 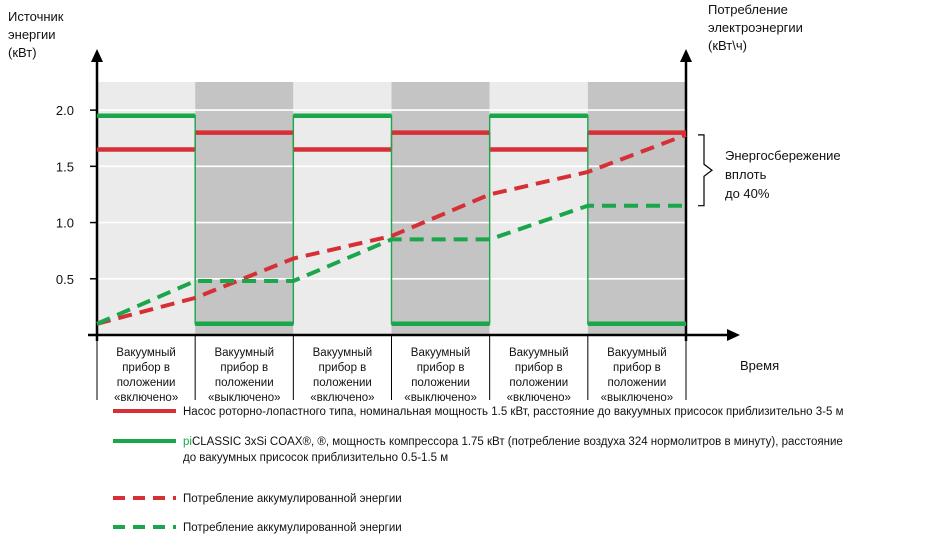 What do you see at coordinates (22, 52) in the screenshot?
I see `y-axis-left-title: (кВт)` at bounding box center [22, 52].